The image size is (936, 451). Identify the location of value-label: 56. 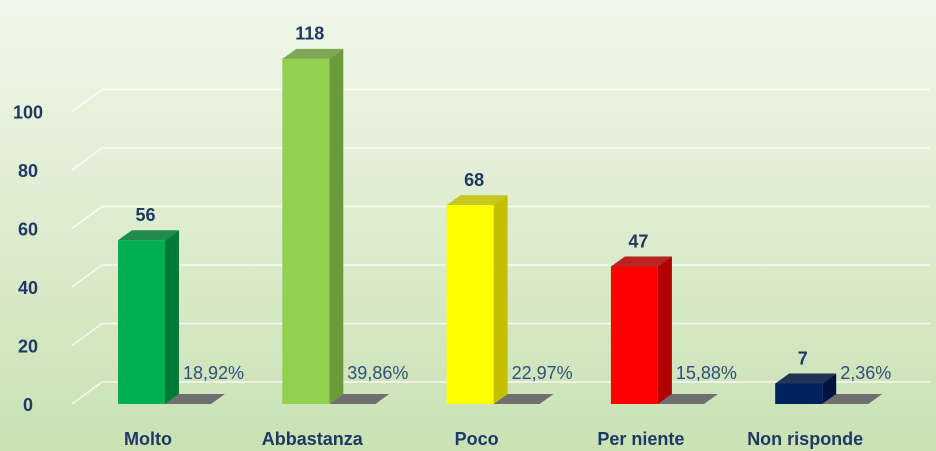
(145, 215).